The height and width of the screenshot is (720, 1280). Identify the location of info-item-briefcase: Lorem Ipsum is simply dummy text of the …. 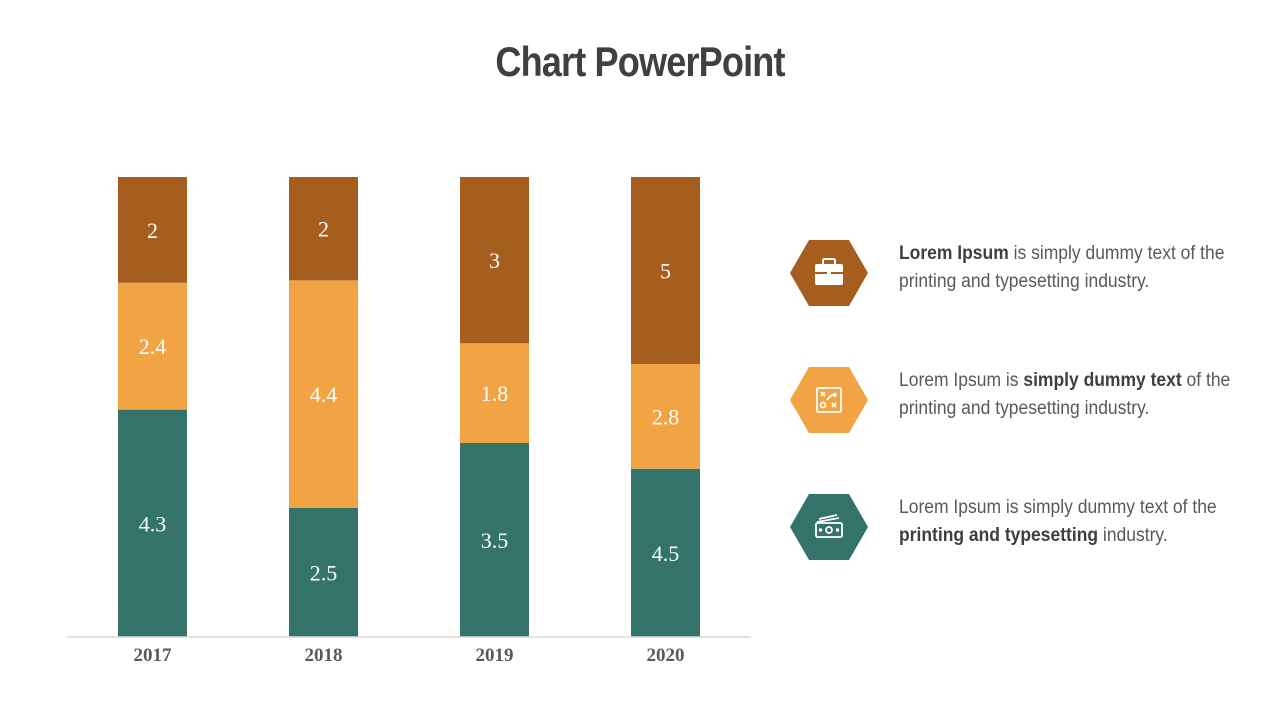
(1025, 275).